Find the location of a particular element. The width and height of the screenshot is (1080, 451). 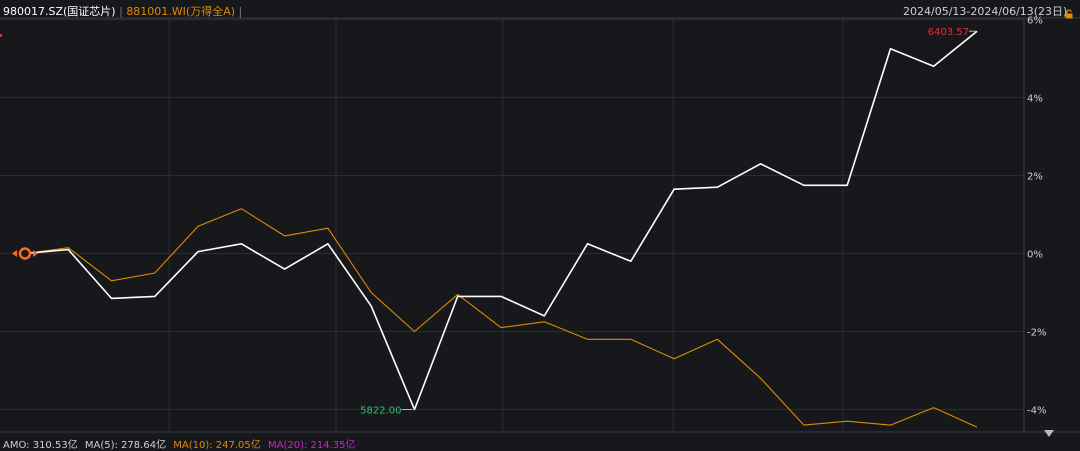

y-tick-label: 0% is located at coordinates (1035, 255).